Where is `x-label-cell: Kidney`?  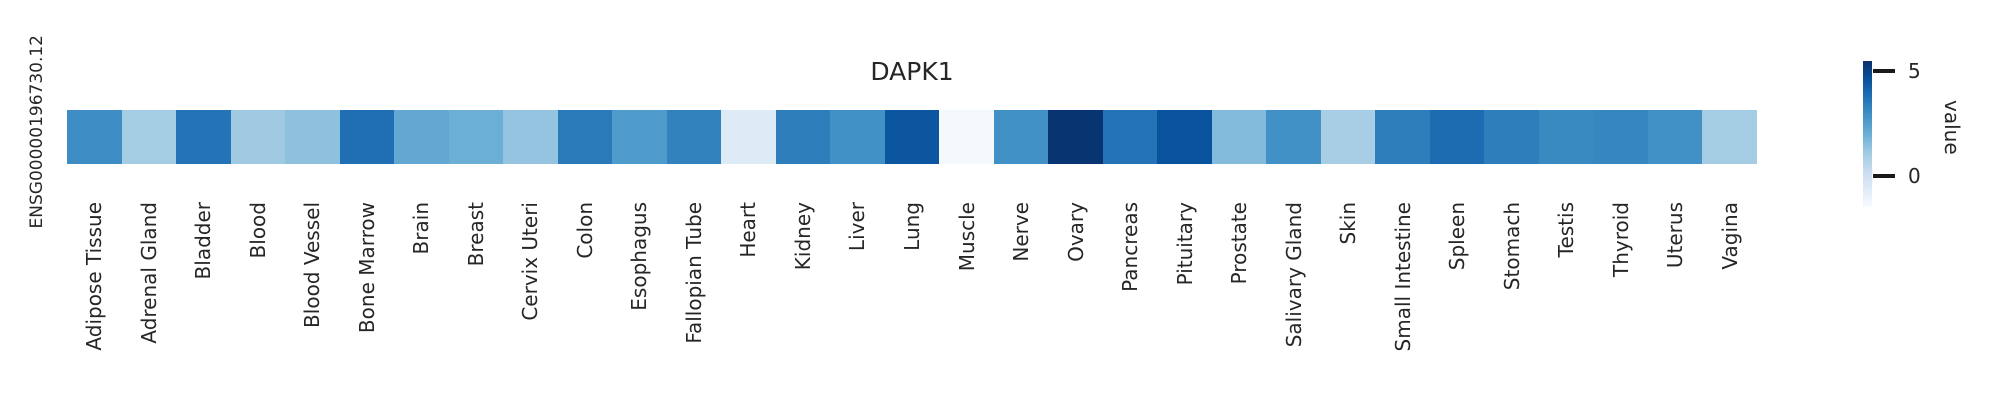
x-label-cell: Kidney is located at coordinates (803, 302).